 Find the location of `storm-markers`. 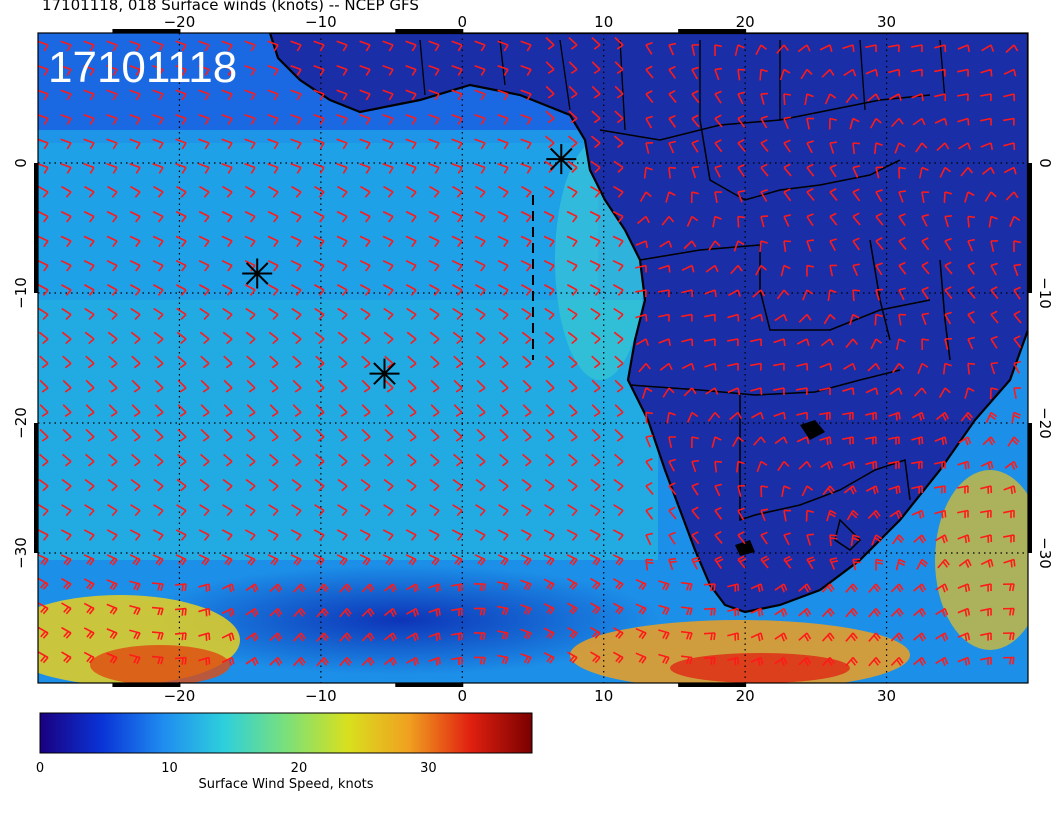

storm-markers is located at coordinates (409, 266).